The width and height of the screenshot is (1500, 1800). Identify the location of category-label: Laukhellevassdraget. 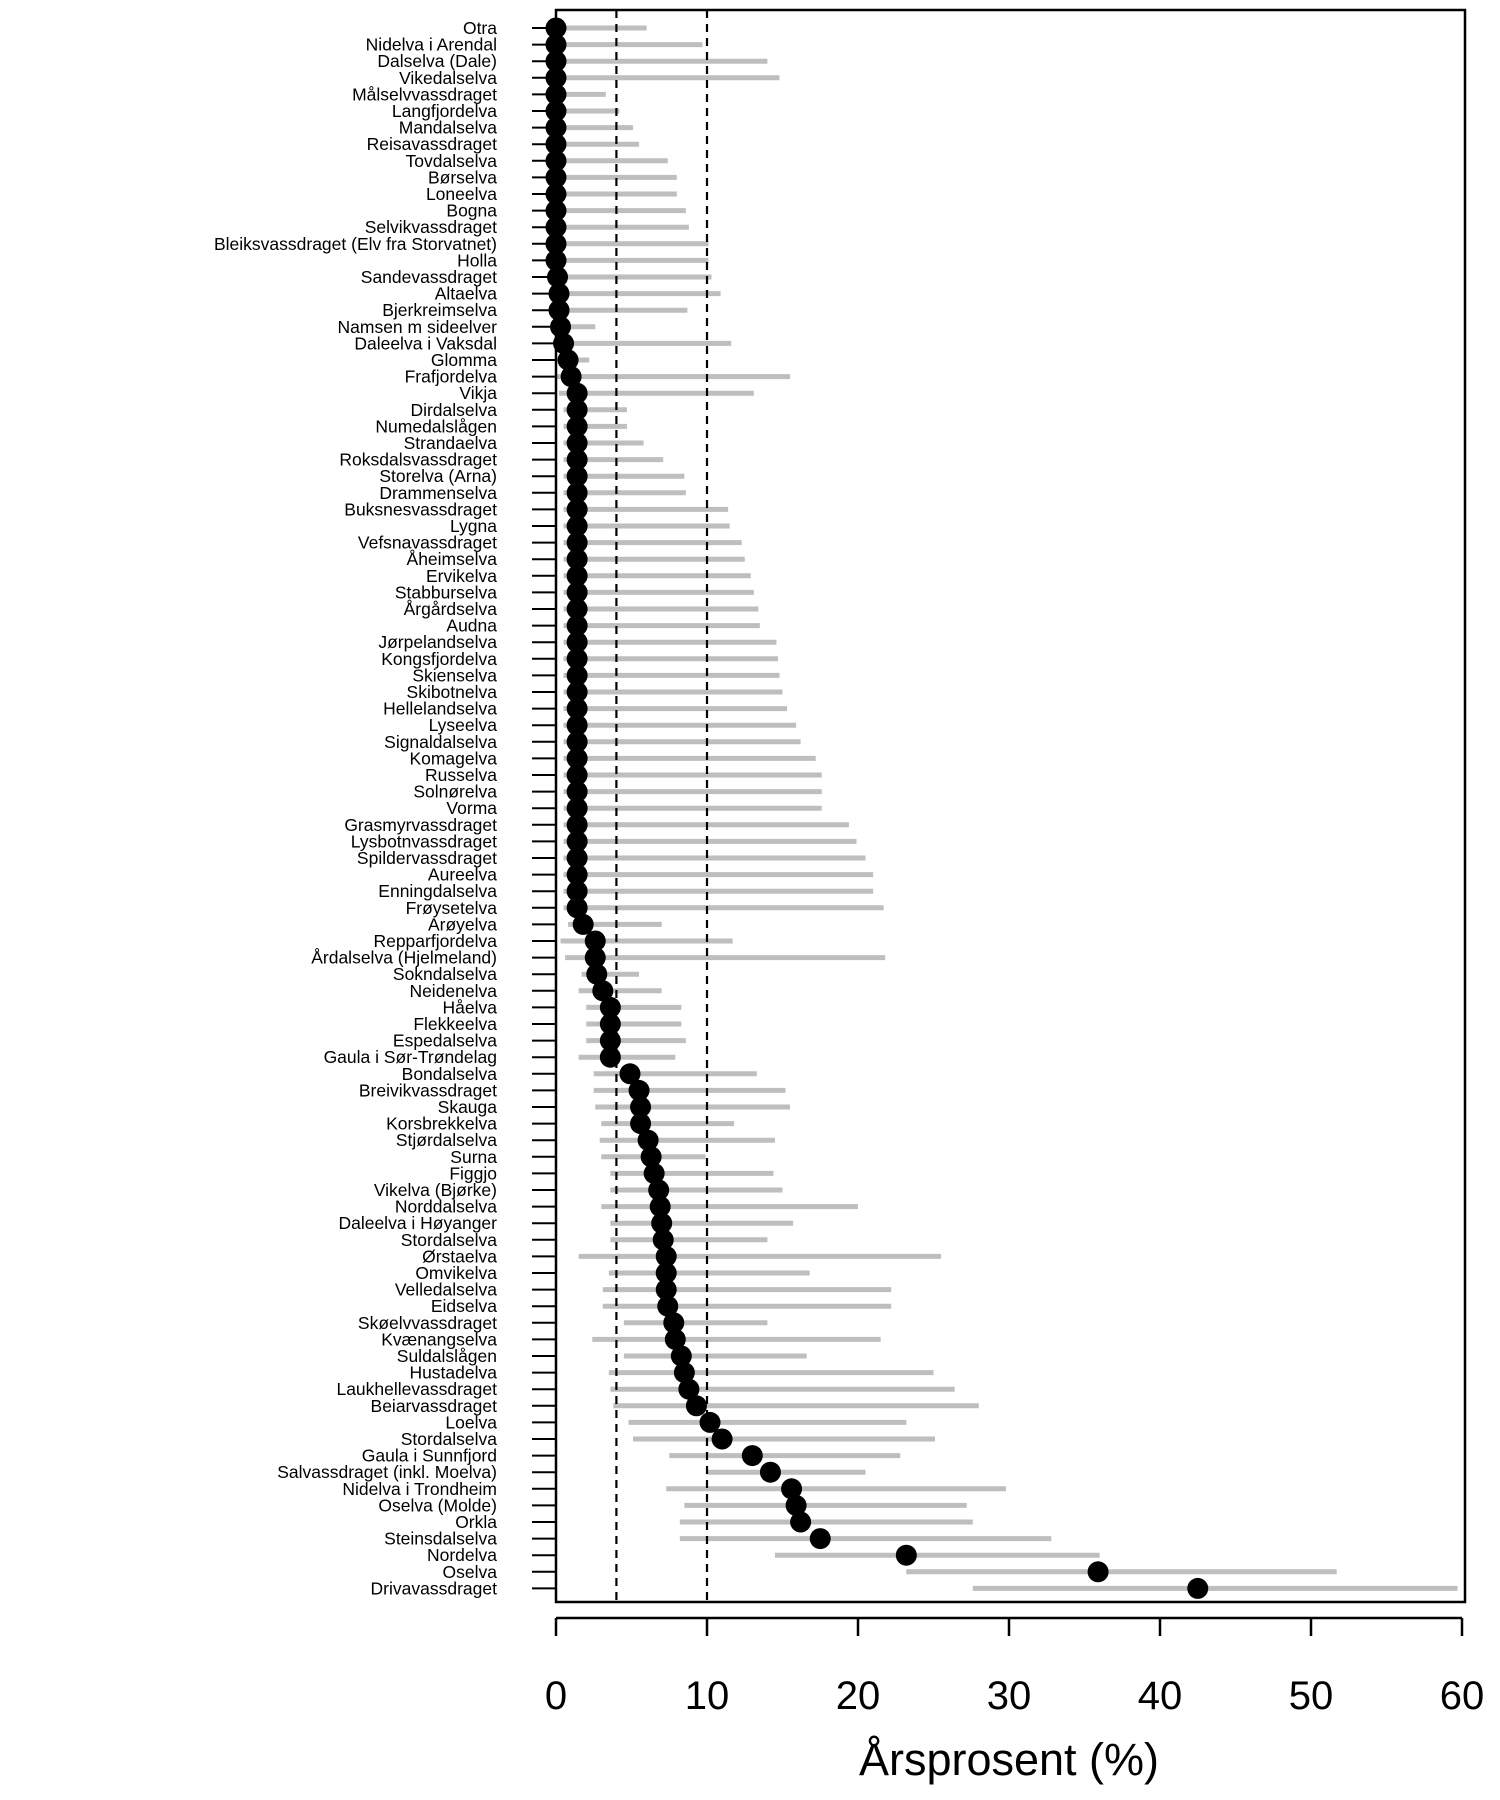
(416, 1389).